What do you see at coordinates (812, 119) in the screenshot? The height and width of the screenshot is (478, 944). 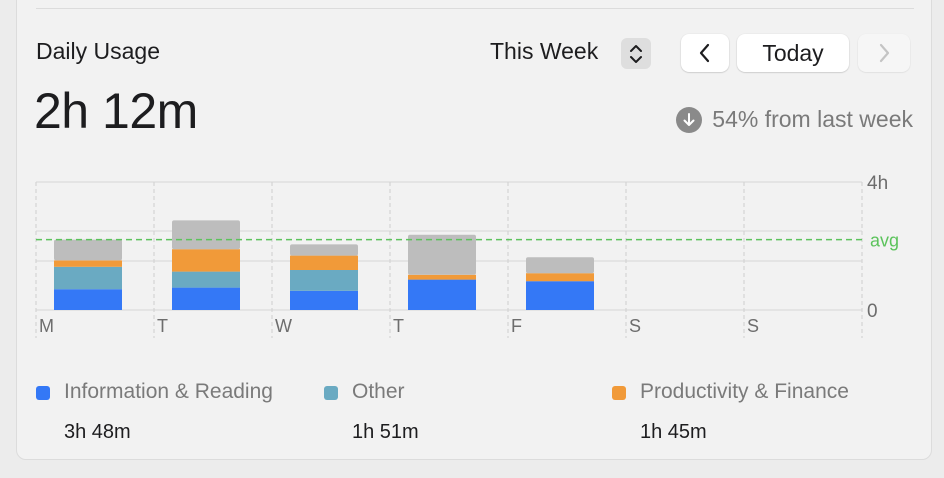 I see `change-text: 54% from last week` at bounding box center [812, 119].